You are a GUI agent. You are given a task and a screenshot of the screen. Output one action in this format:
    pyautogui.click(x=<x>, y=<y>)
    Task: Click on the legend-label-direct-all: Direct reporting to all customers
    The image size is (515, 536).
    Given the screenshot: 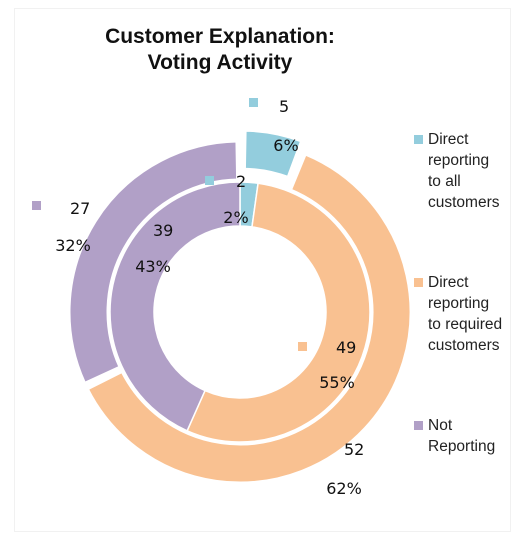 What is the action you would take?
    pyautogui.click(x=464, y=171)
    